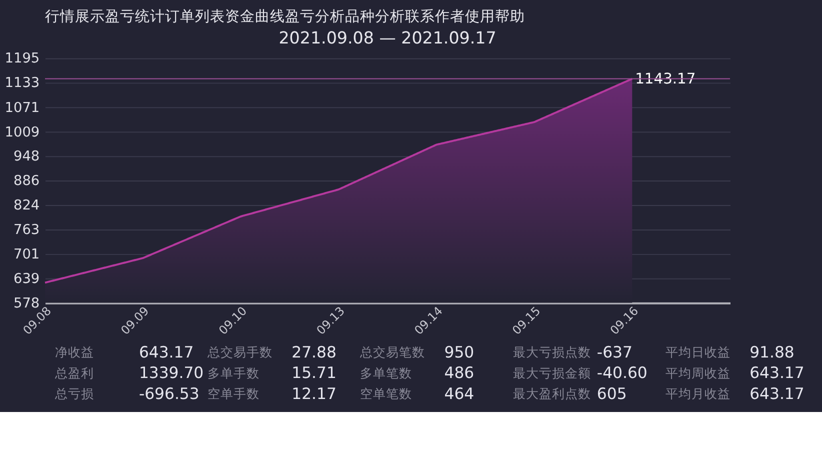 This screenshot has width=822, height=455. What do you see at coordinates (392, 352) in the screenshot?
I see `text: 总交易笔数` at bounding box center [392, 352].